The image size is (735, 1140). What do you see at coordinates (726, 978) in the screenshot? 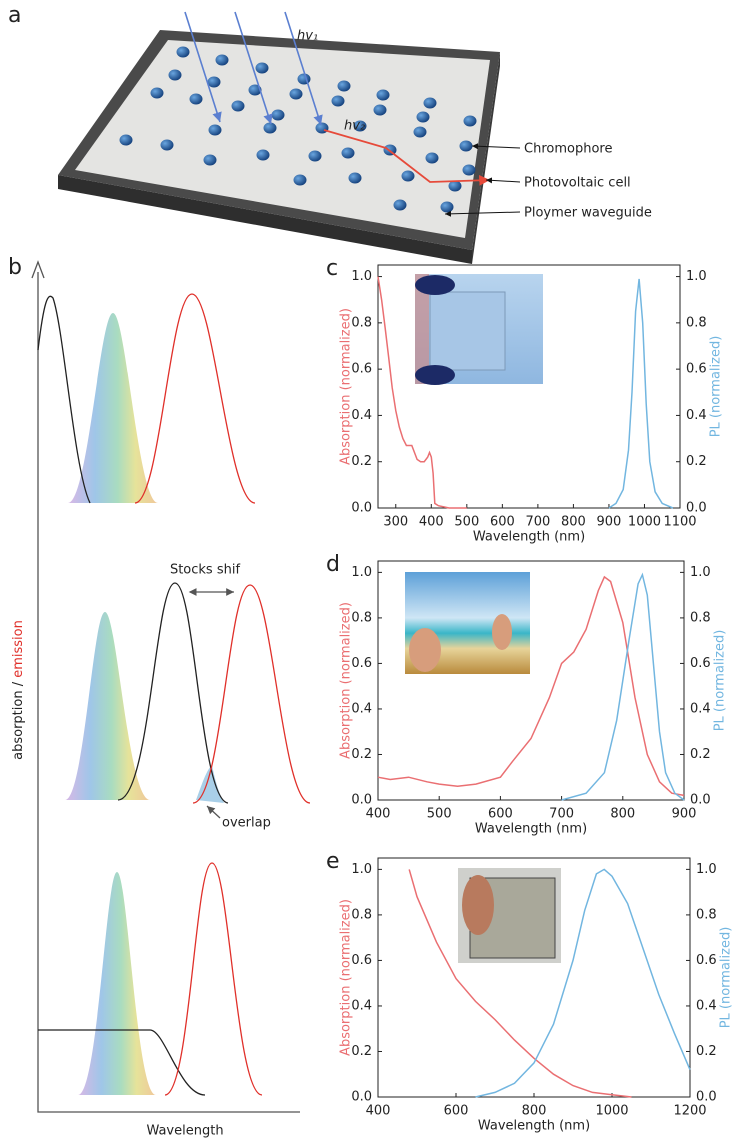
I see `y2-axis-label: PL (normalized)` at bounding box center [726, 978].